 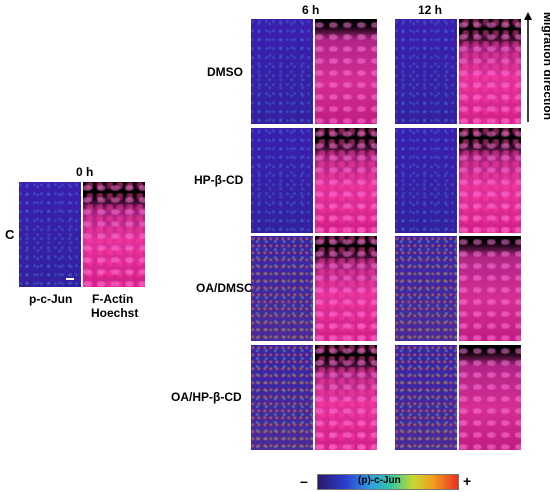 What do you see at coordinates (85, 172) in the screenshot?
I see `time-label-0h: 0 h` at bounding box center [85, 172].